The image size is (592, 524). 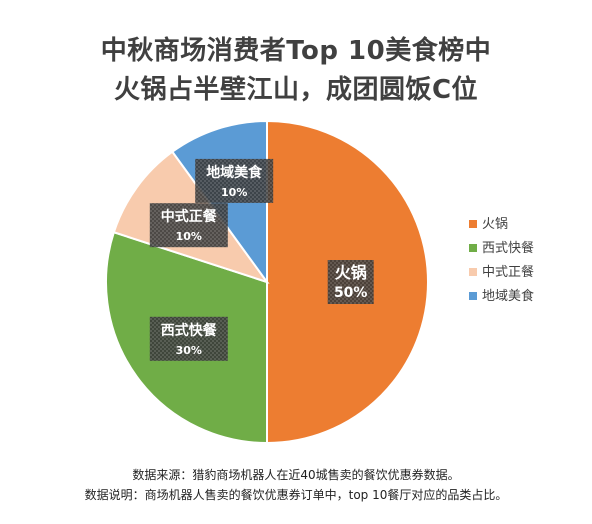 I want to click on legend-item-1: 火锅, so click(x=488, y=224).